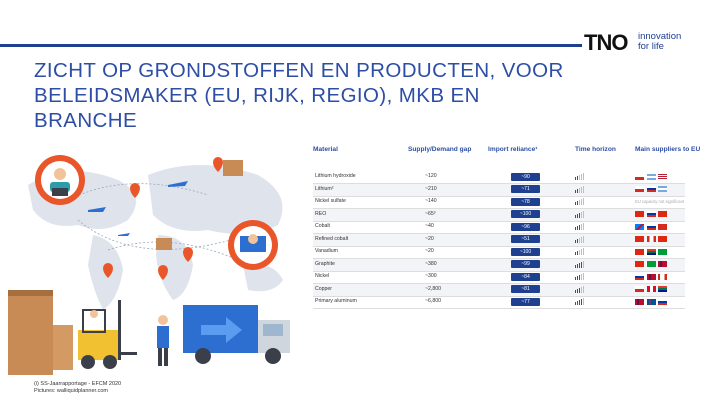 The width and height of the screenshot is (720, 405). What do you see at coordinates (431, 188) in the screenshot?
I see `cell-supply-gap: ~210` at bounding box center [431, 188].